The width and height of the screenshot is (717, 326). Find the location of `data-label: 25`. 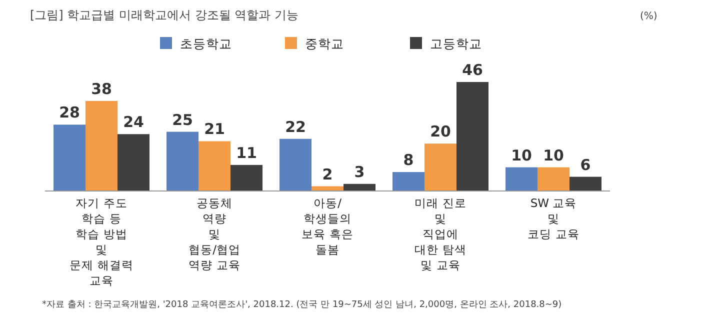

data-label: 25 is located at coordinates (182, 119).